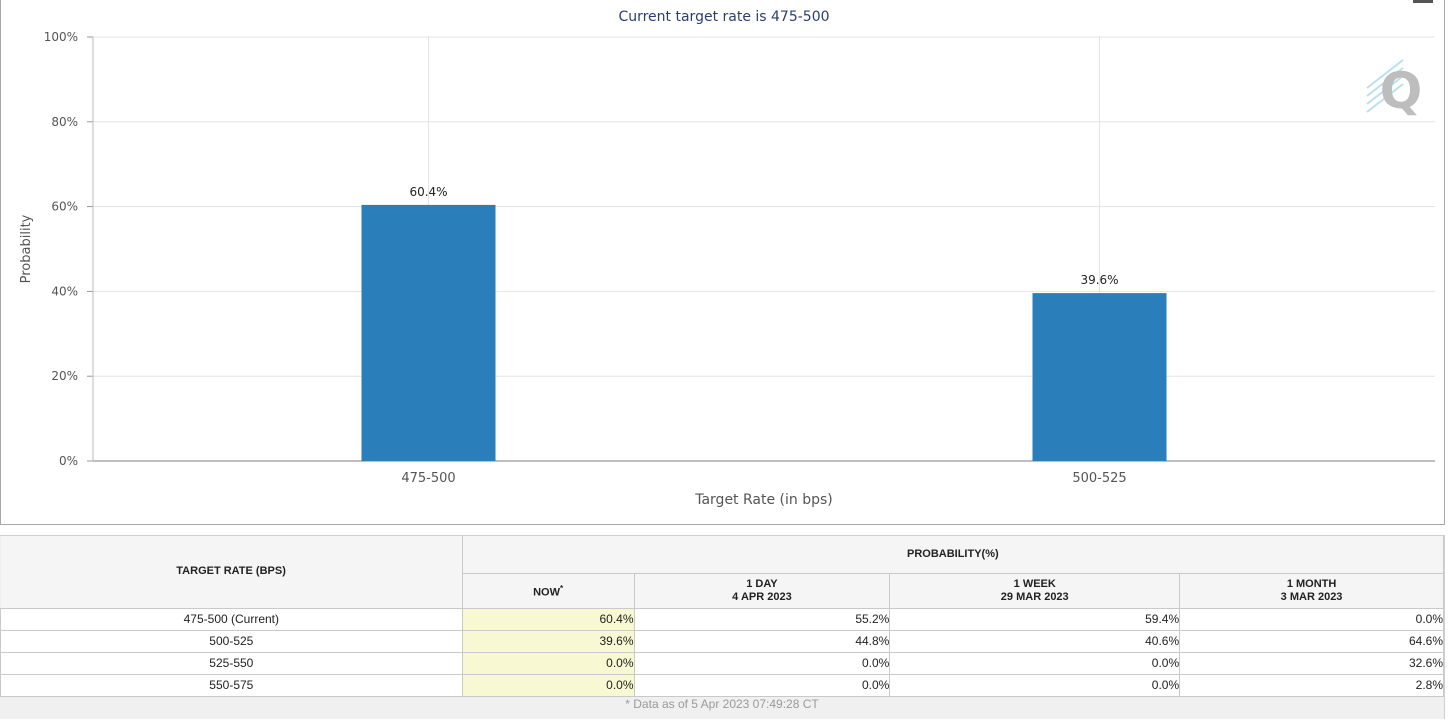  I want to click on table-row: 500-525 39.6% 44.8% 40.6% 64.6%, so click(722, 641).